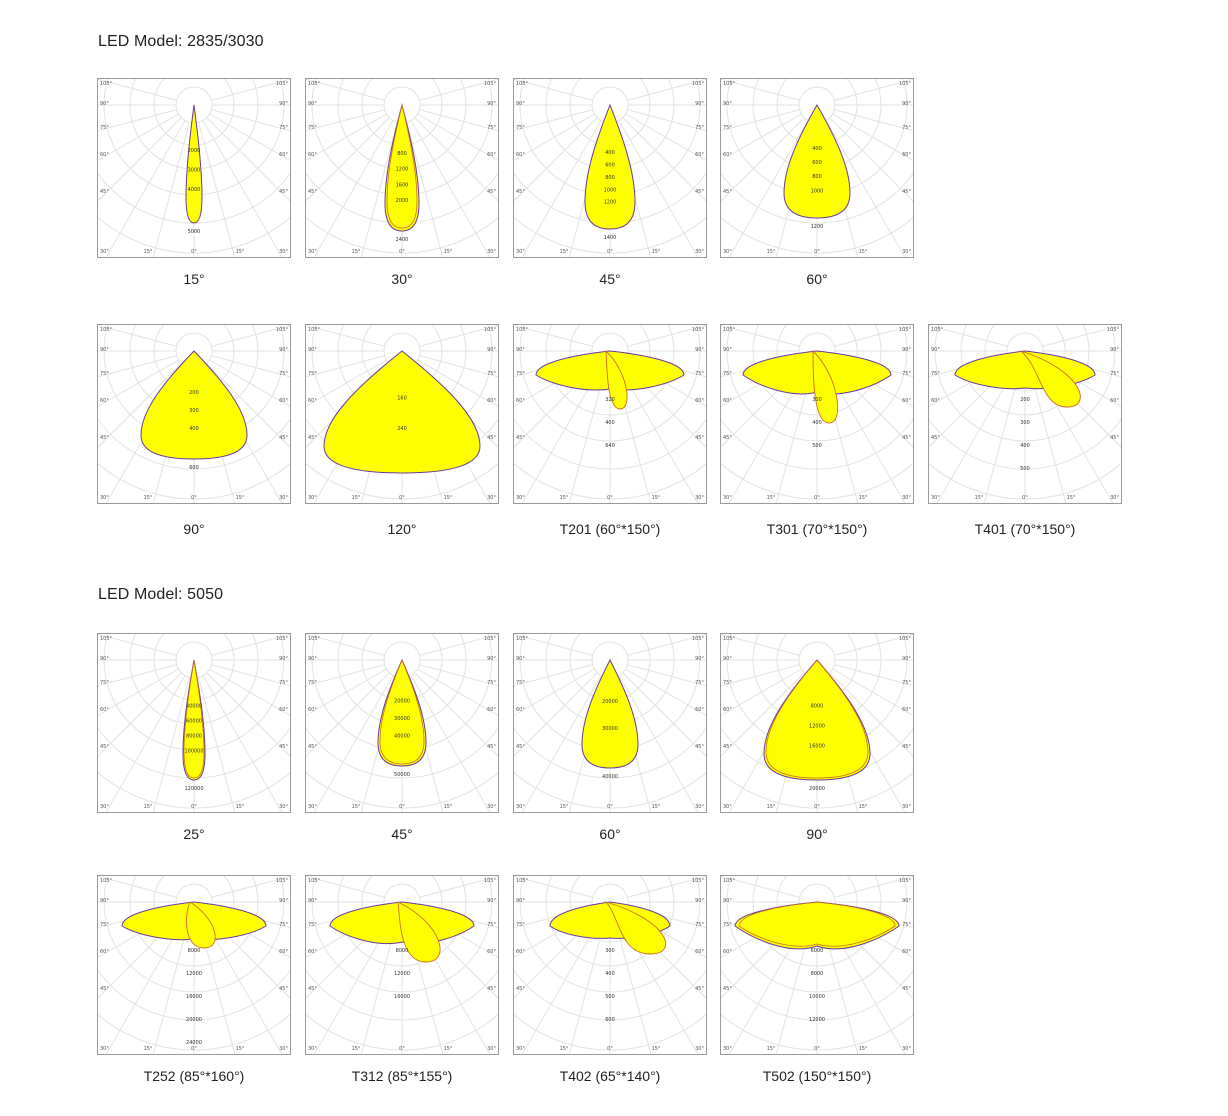  I want to click on intensity-label: 800, so click(402, 154).